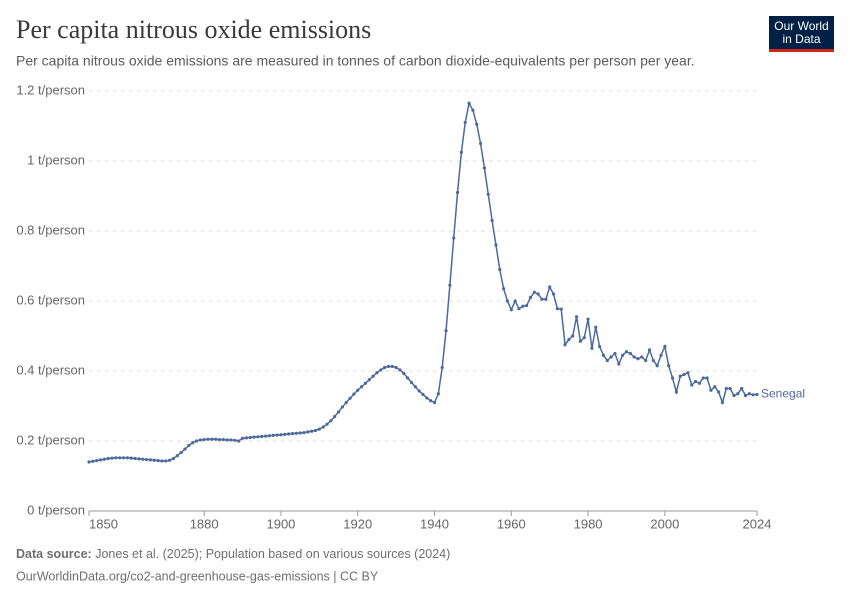 This screenshot has height=600, width=850. Describe the element at coordinates (50, 229) in the screenshot. I see `y-tick-label: 0.8 t/person` at that location.